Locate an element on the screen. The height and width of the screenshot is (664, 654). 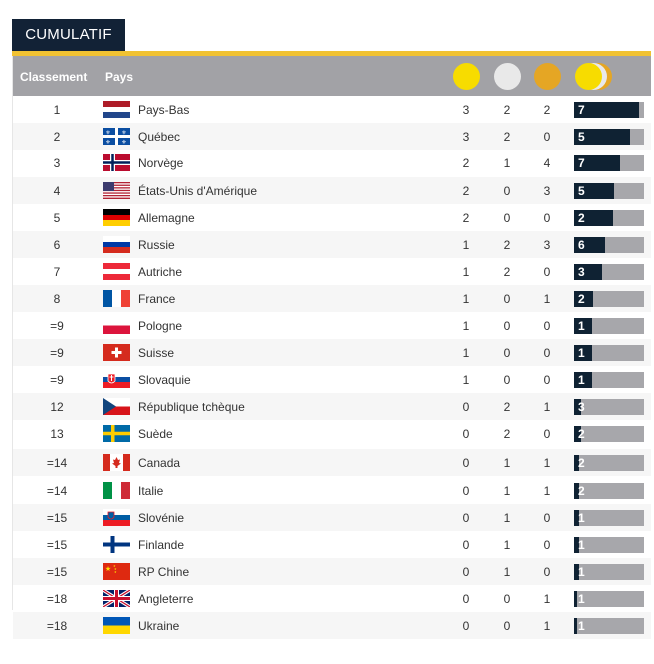
country-name: Ukraine is located at coordinates (159, 626).